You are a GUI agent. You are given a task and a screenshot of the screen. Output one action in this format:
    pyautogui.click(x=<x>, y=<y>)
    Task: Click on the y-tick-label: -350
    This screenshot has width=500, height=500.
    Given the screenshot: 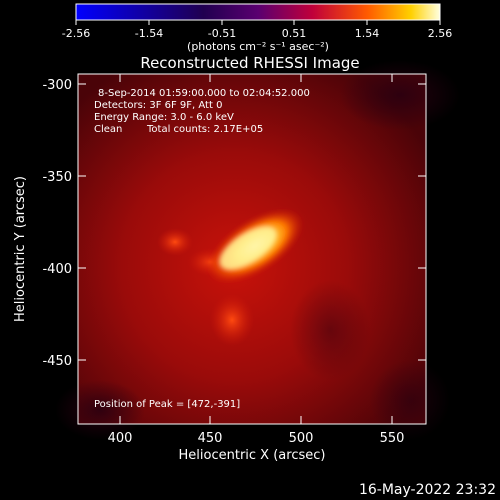 What is the action you would take?
    pyautogui.click(x=57, y=177)
    